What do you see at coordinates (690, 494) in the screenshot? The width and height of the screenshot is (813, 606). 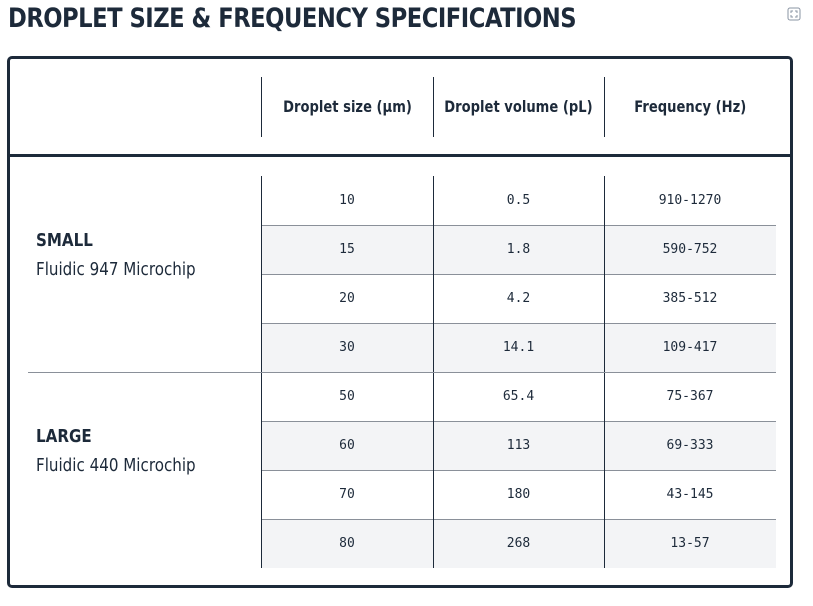 I see `cell-frequency: 43-145` at bounding box center [690, 494].